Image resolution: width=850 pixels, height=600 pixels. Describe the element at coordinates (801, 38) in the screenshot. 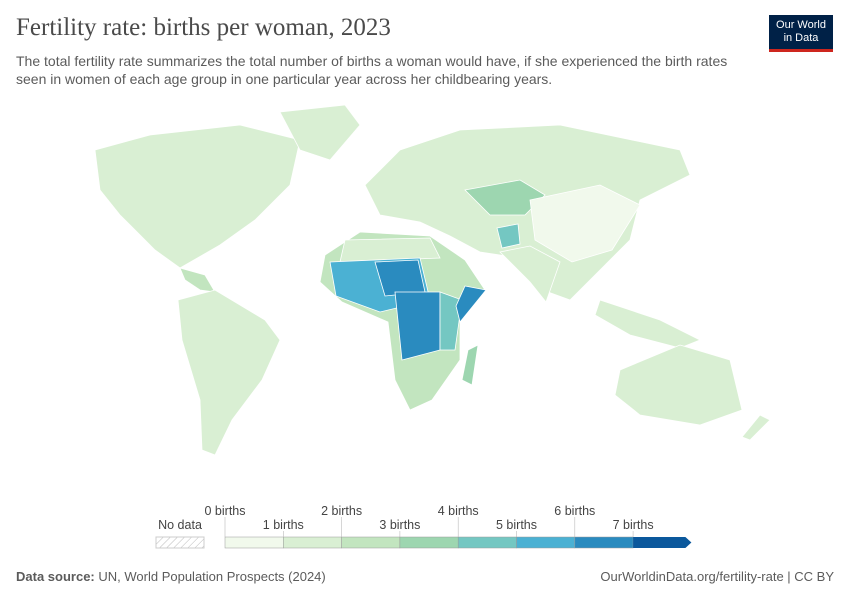

I see `logo-line: in Data` at that location.